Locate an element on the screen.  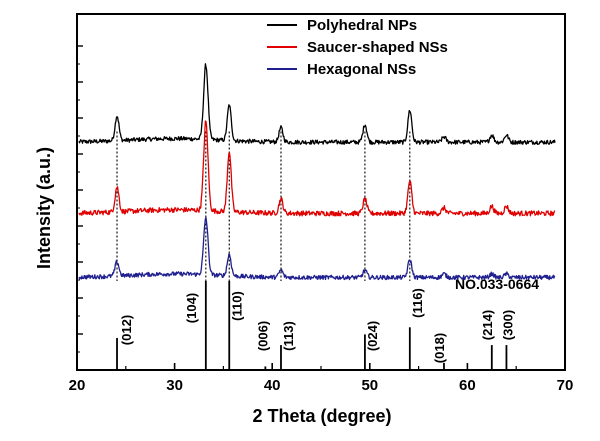
reference-card-label: NO.033-0664 is located at coordinates (497, 284).